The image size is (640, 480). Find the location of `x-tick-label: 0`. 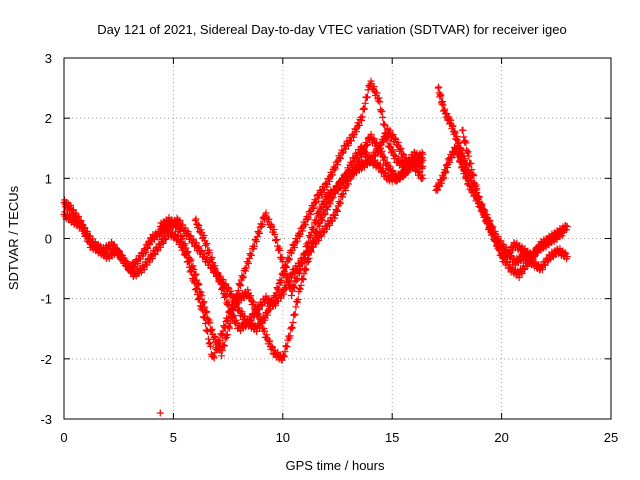

x-tick-label: 0 is located at coordinates (63, 437).